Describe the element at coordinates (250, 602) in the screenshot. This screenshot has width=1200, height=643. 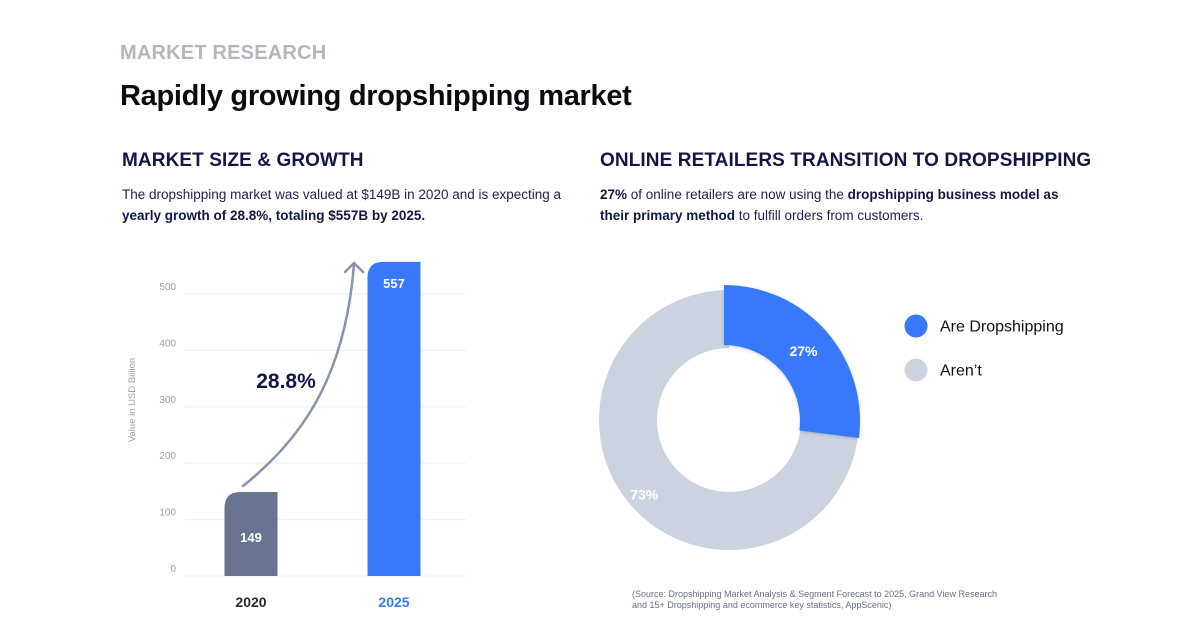
I see `x-category-label: 2020` at that location.